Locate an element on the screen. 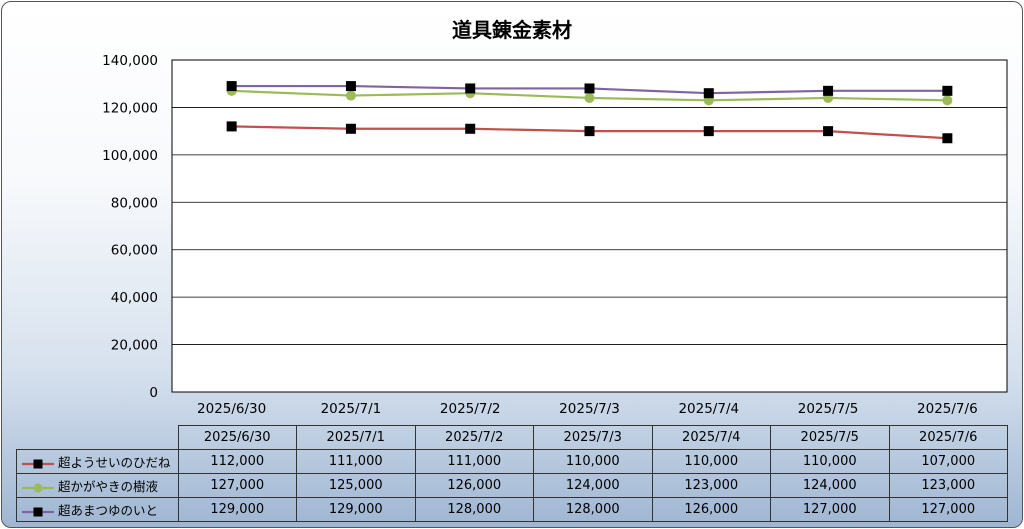 The width and height of the screenshot is (1024, 529). x-tick-label: 2025/7/5 is located at coordinates (828, 409).